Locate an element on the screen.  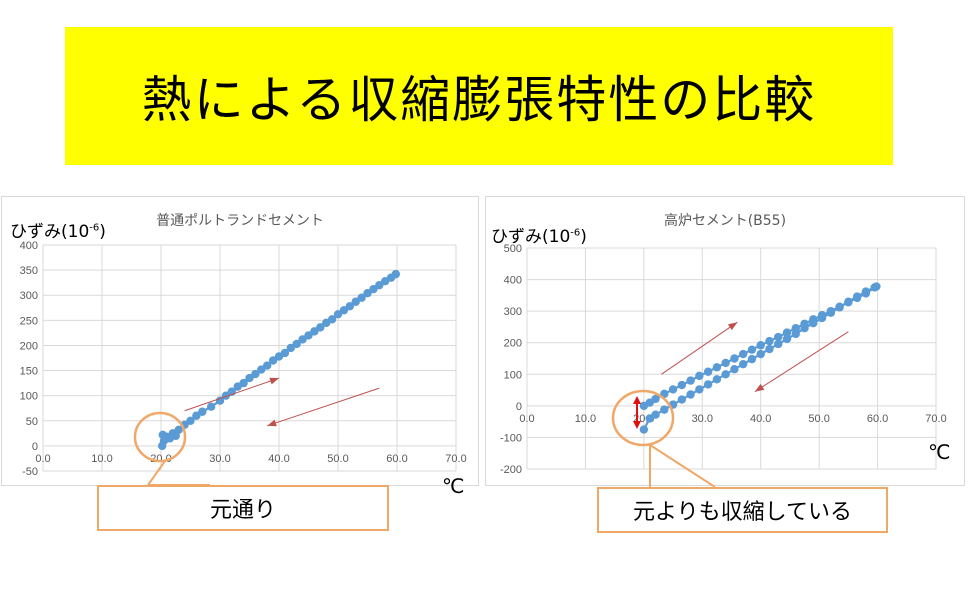
y-tick-label: 400 is located at coordinates (29, 246).